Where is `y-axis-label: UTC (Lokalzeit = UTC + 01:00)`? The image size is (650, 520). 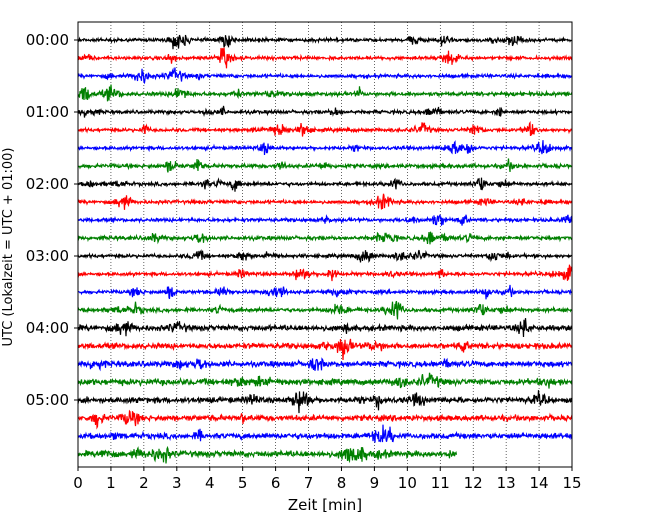 y-axis-label: UTC (Lokalzeit = UTC + 01:00) is located at coordinates (8, 247).